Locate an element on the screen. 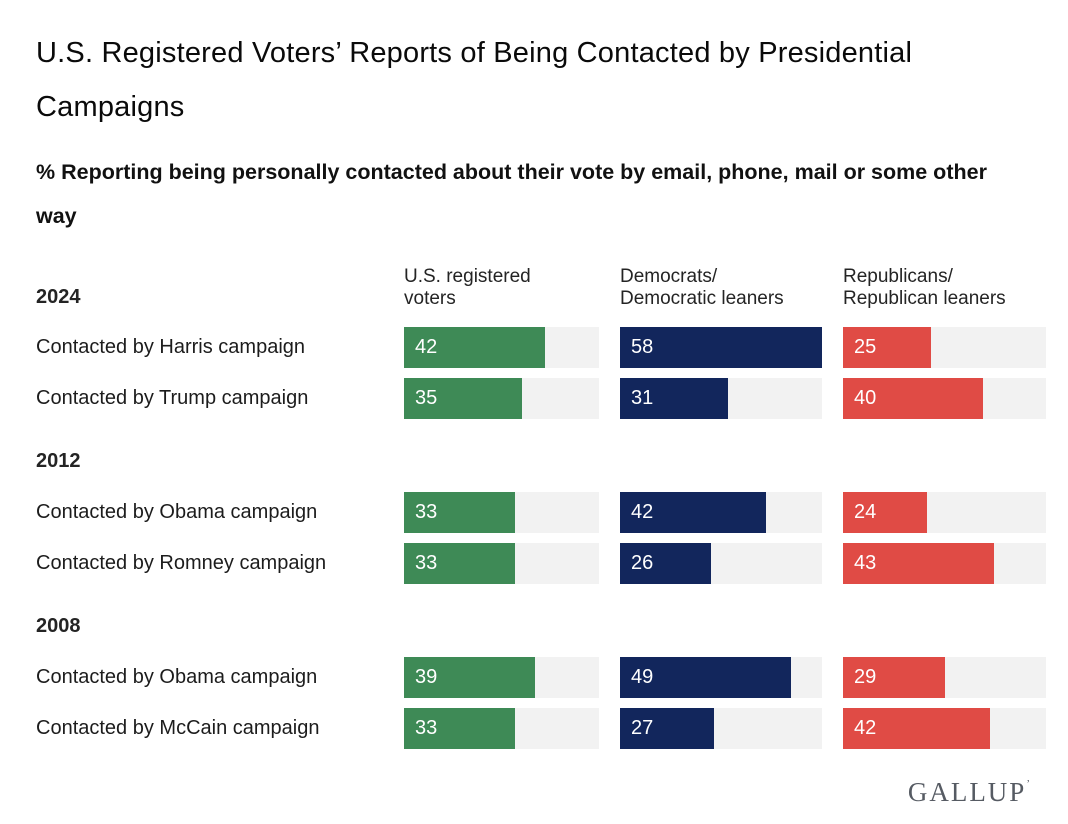  row-label: Contacted by Harris campaign is located at coordinates (171, 347).